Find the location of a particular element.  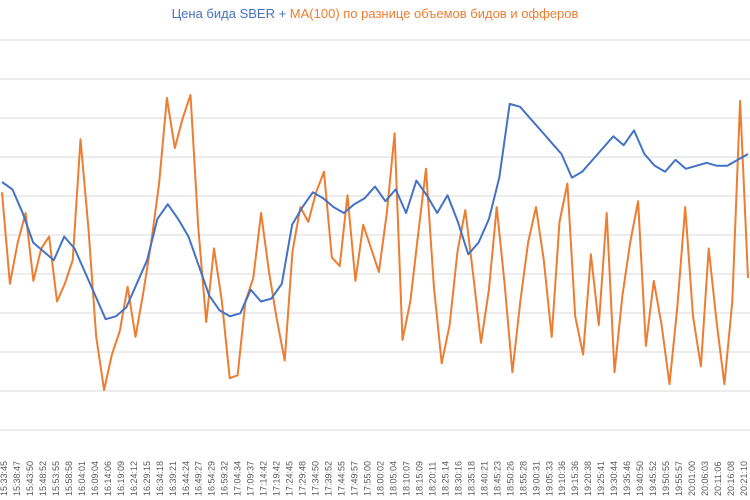

x-tick-label: 19:50:55 is located at coordinates (666, 478).